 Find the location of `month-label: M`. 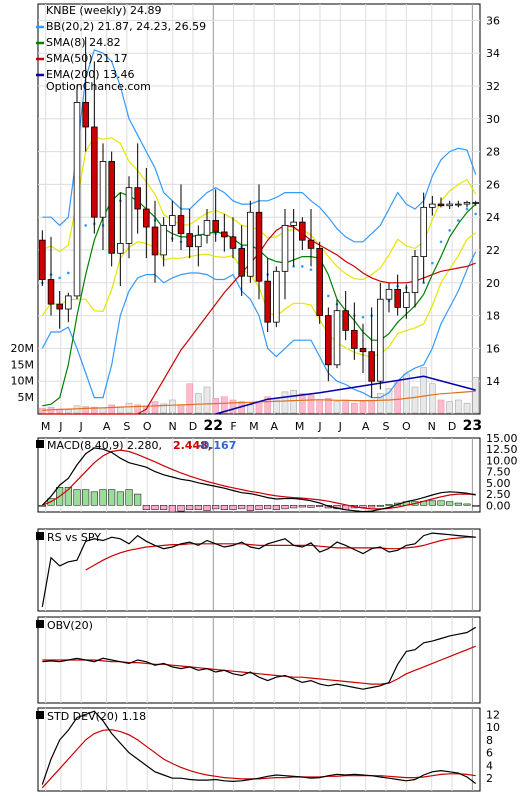

month-label: M is located at coordinates (46, 426).